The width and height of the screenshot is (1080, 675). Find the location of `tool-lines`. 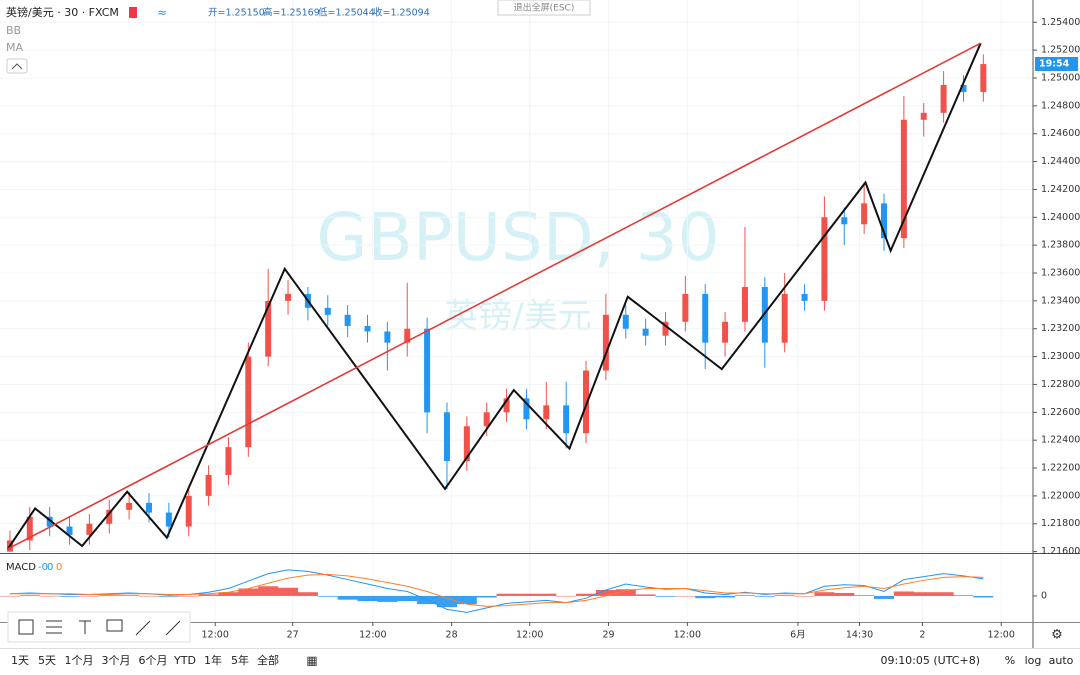

tool-lines is located at coordinates (54, 627).